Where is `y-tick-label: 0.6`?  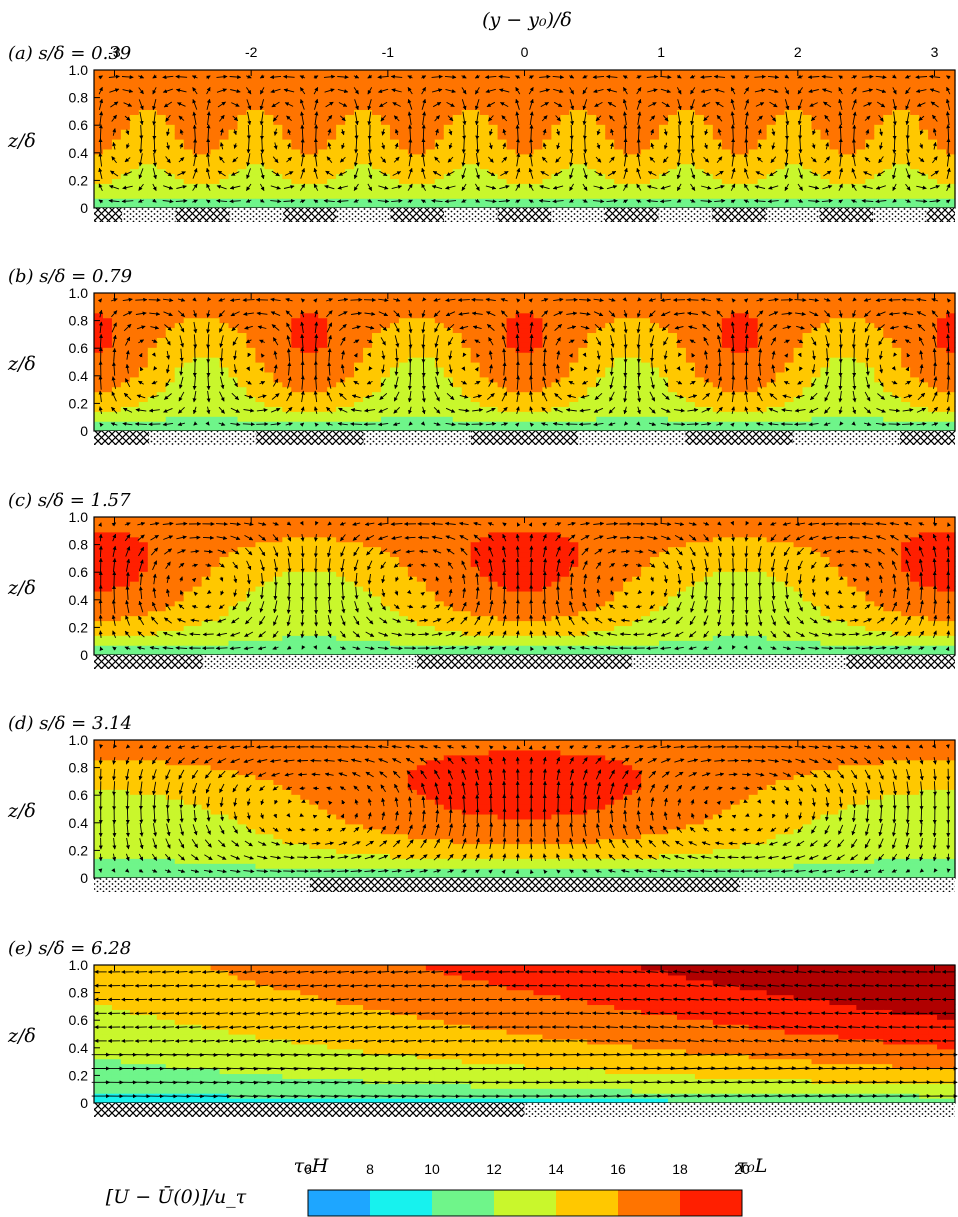
y-tick-label: 0.6 is located at coordinates (79, 795).